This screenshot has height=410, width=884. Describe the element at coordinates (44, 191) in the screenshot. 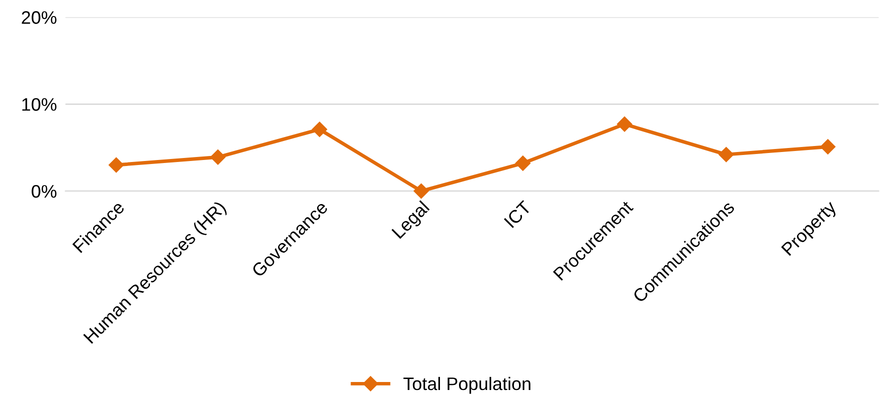

I see `y-tick-label: 0%` at that location.